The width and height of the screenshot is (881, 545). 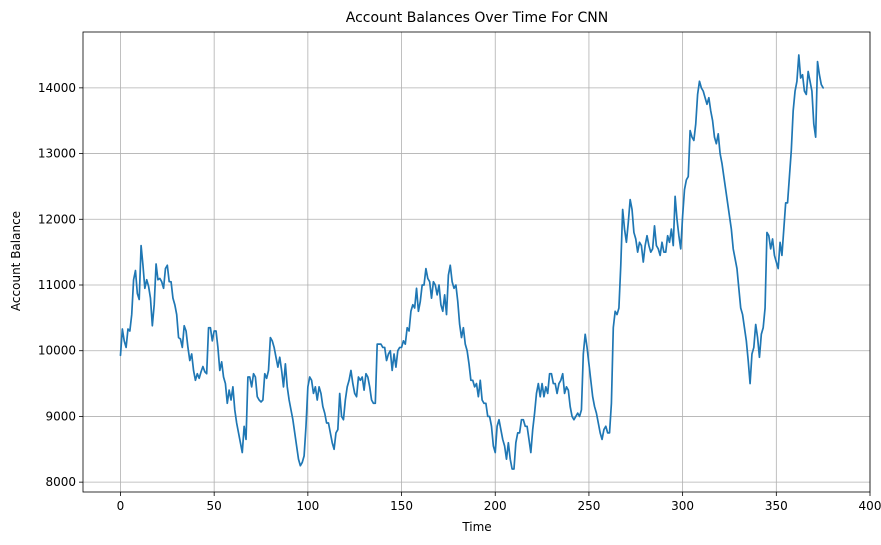 I want to click on x-tick-label: 250, so click(x=588, y=506).